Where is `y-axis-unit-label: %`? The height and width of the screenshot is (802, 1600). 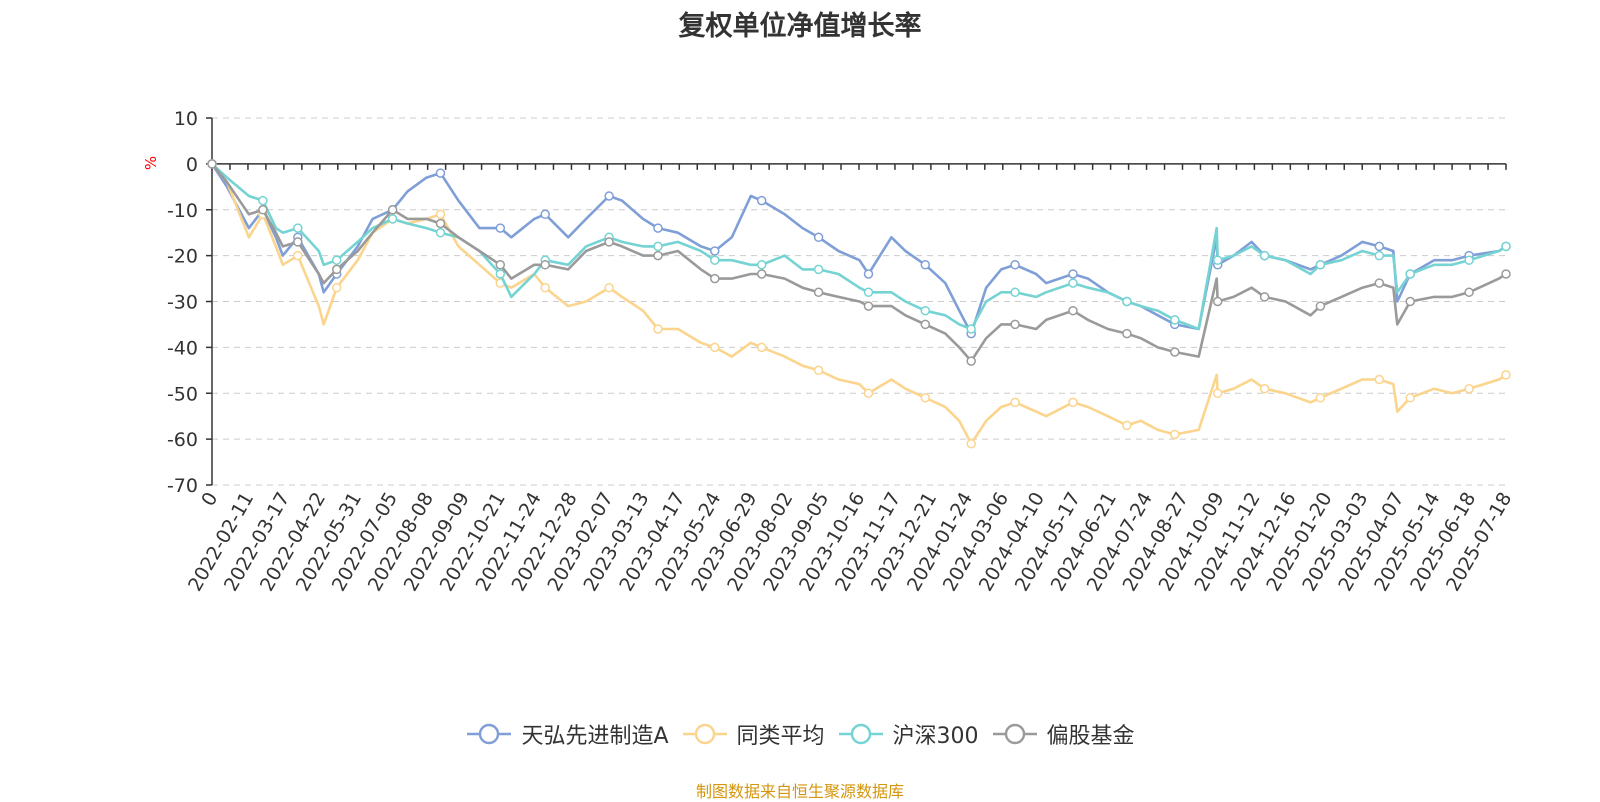 y-axis-unit-label: % is located at coordinates (151, 163).